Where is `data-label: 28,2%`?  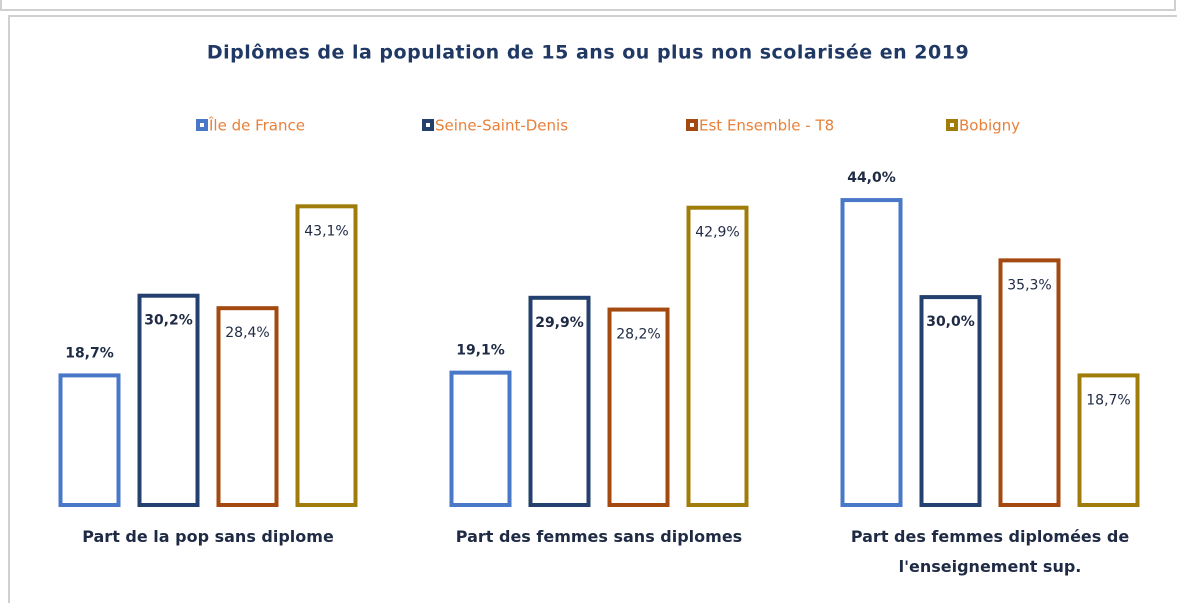
data-label: 28,2% is located at coordinates (638, 335).